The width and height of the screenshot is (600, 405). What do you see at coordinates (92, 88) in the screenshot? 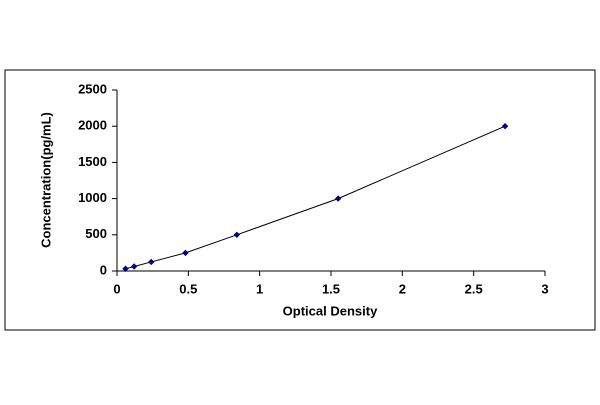
I see `y-tick-label: 2500` at bounding box center [92, 88].